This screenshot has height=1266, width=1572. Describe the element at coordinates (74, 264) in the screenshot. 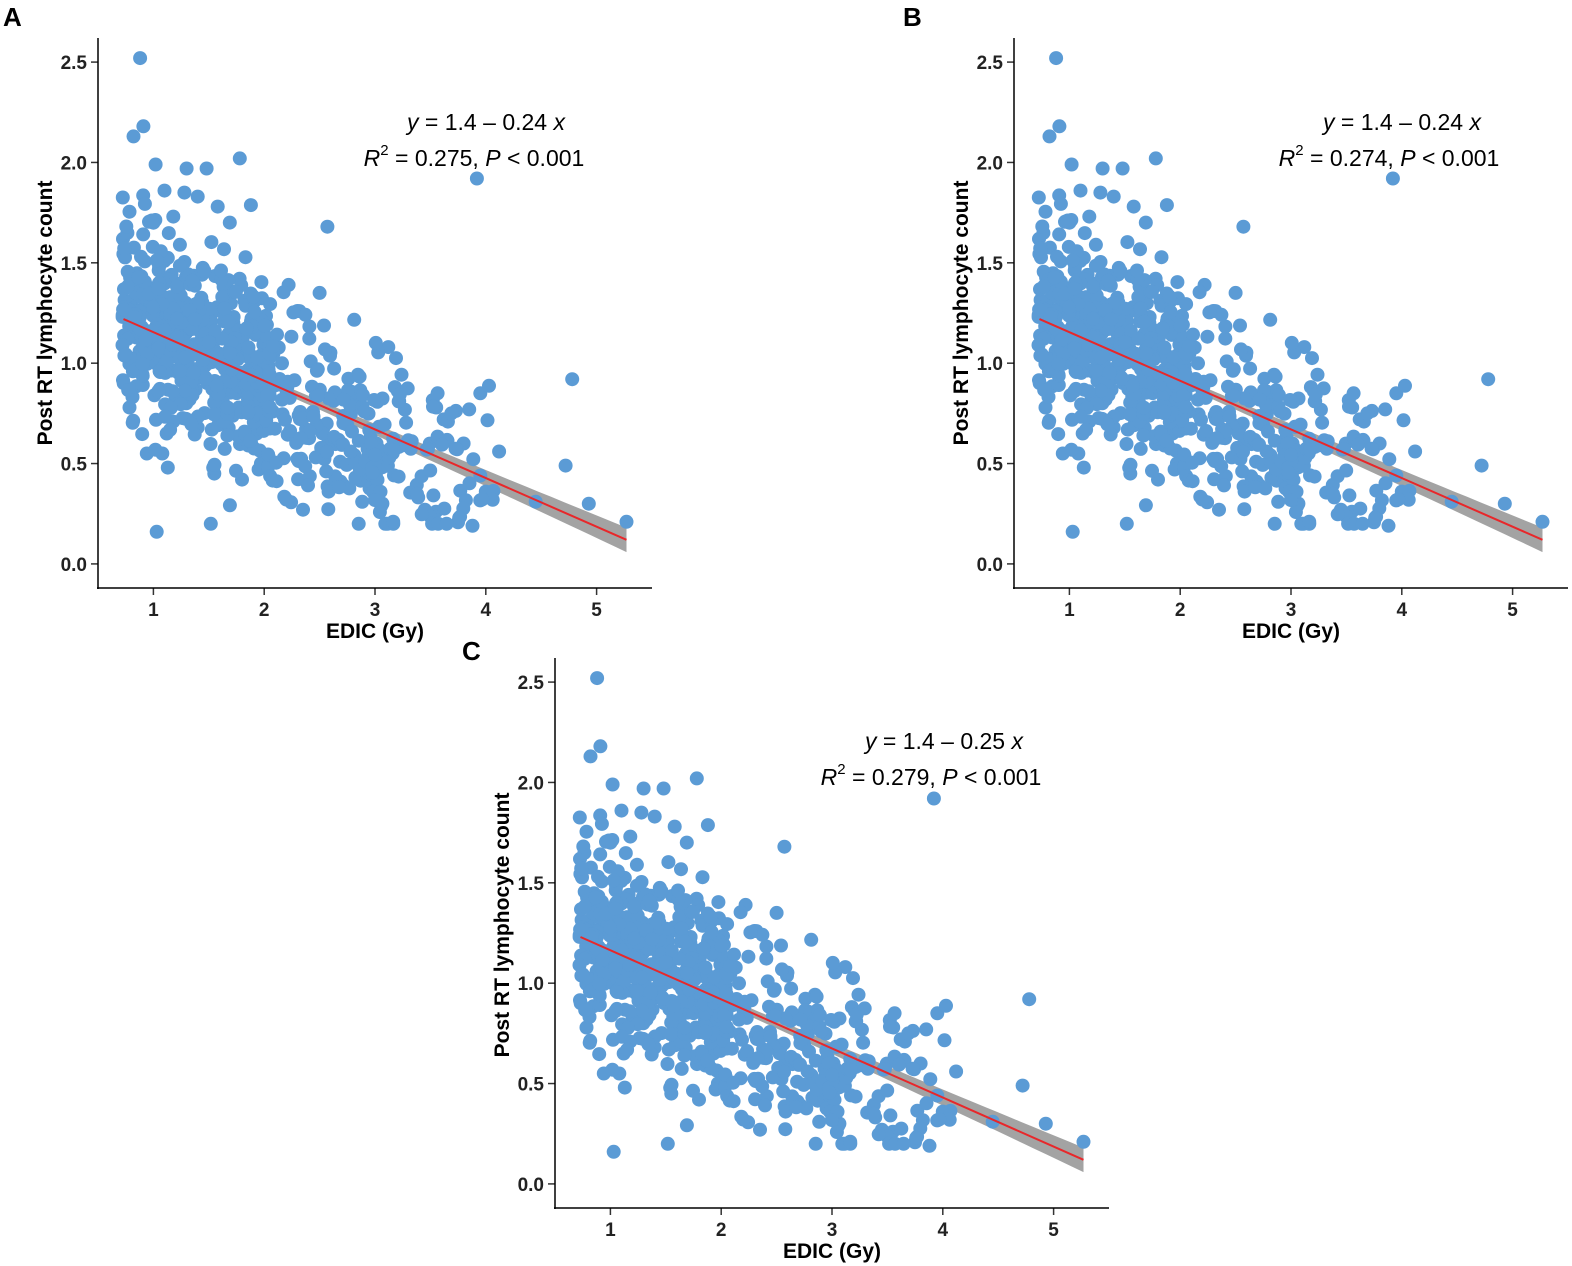

I see `y-tick-label: 1.5` at that location.